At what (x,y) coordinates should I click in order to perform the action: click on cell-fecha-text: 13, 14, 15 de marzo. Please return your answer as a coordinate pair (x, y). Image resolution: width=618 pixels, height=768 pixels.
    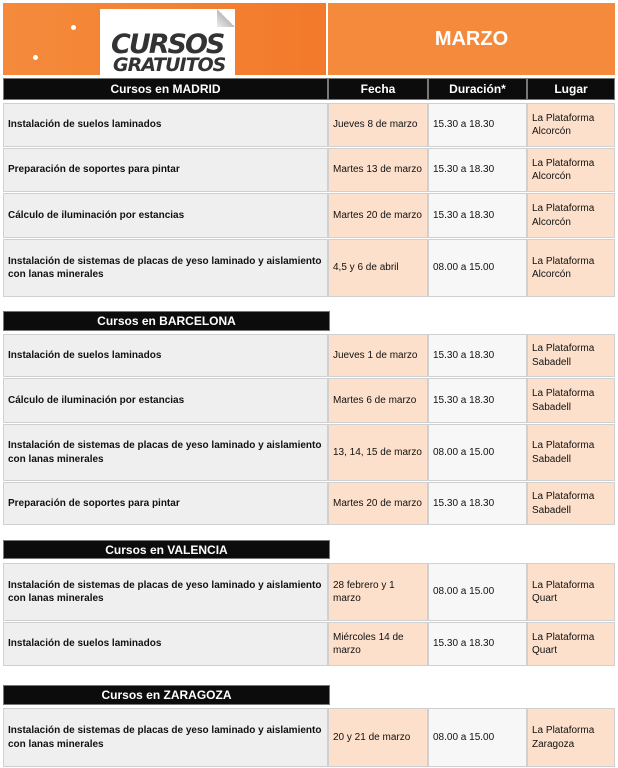
    Looking at the image, I should click on (377, 452).